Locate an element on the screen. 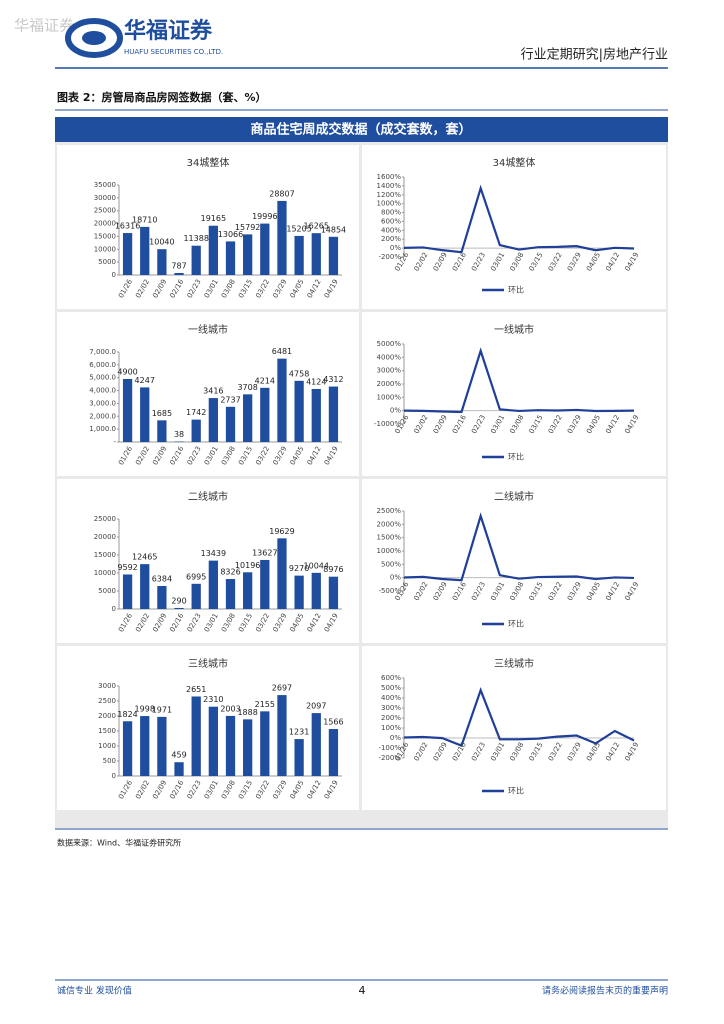 The image size is (724, 1024). y-tick-label: -200% is located at coordinates (389, 758).